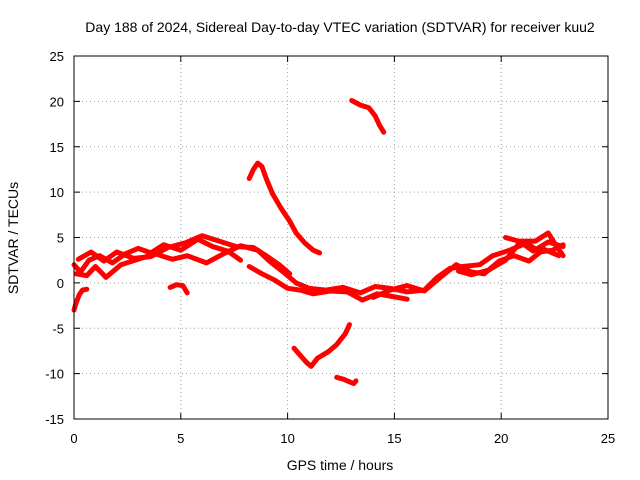 This screenshot has width=640, height=480. Describe the element at coordinates (60, 238) in the screenshot. I see `y-tick-label: 5` at that location.